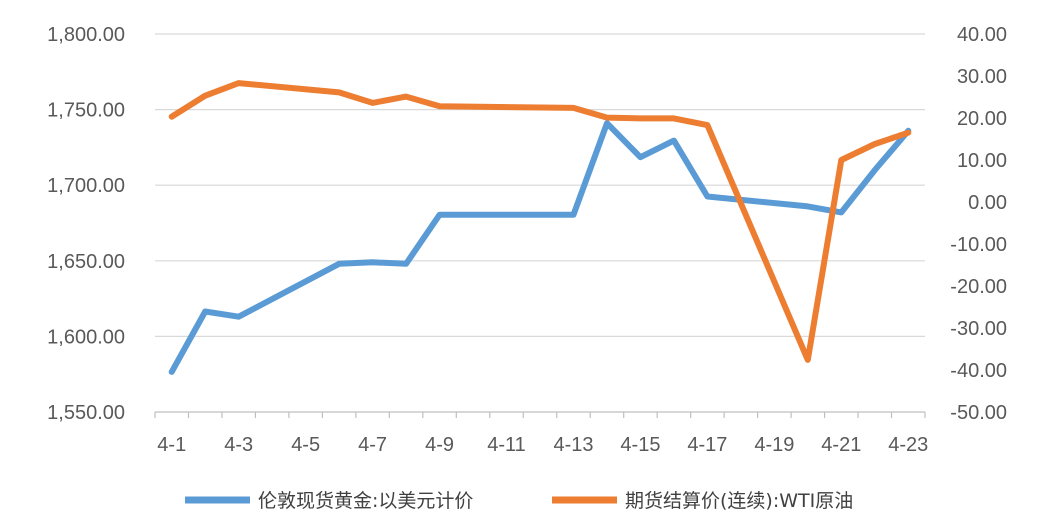  Describe the element at coordinates (774, 445) in the screenshot. I see `x-tick-label: 4-19` at that location.